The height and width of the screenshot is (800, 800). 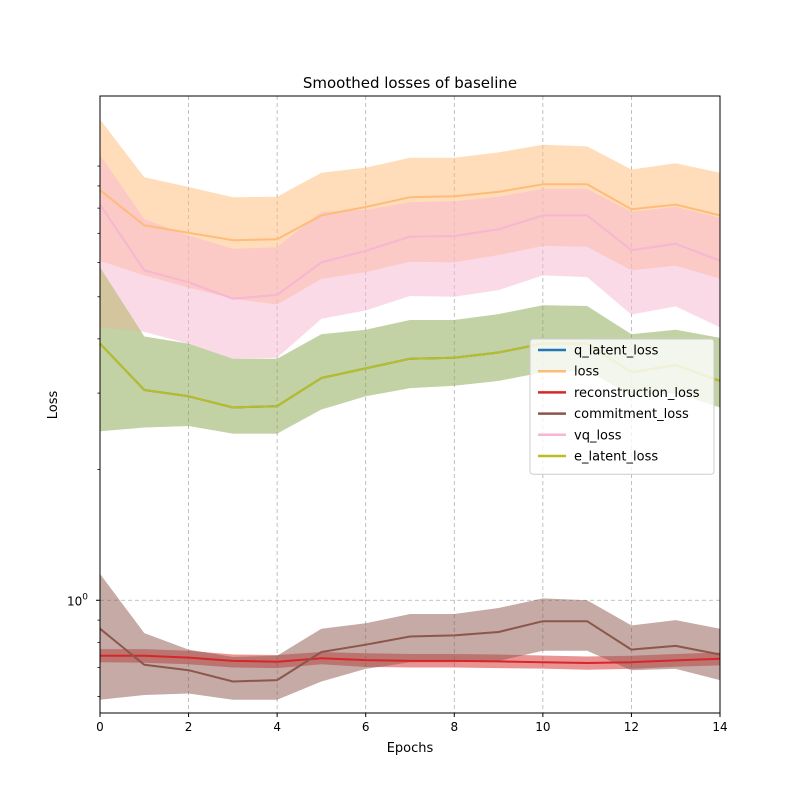 I want to click on y-axis-label: Loss, so click(x=53, y=405).